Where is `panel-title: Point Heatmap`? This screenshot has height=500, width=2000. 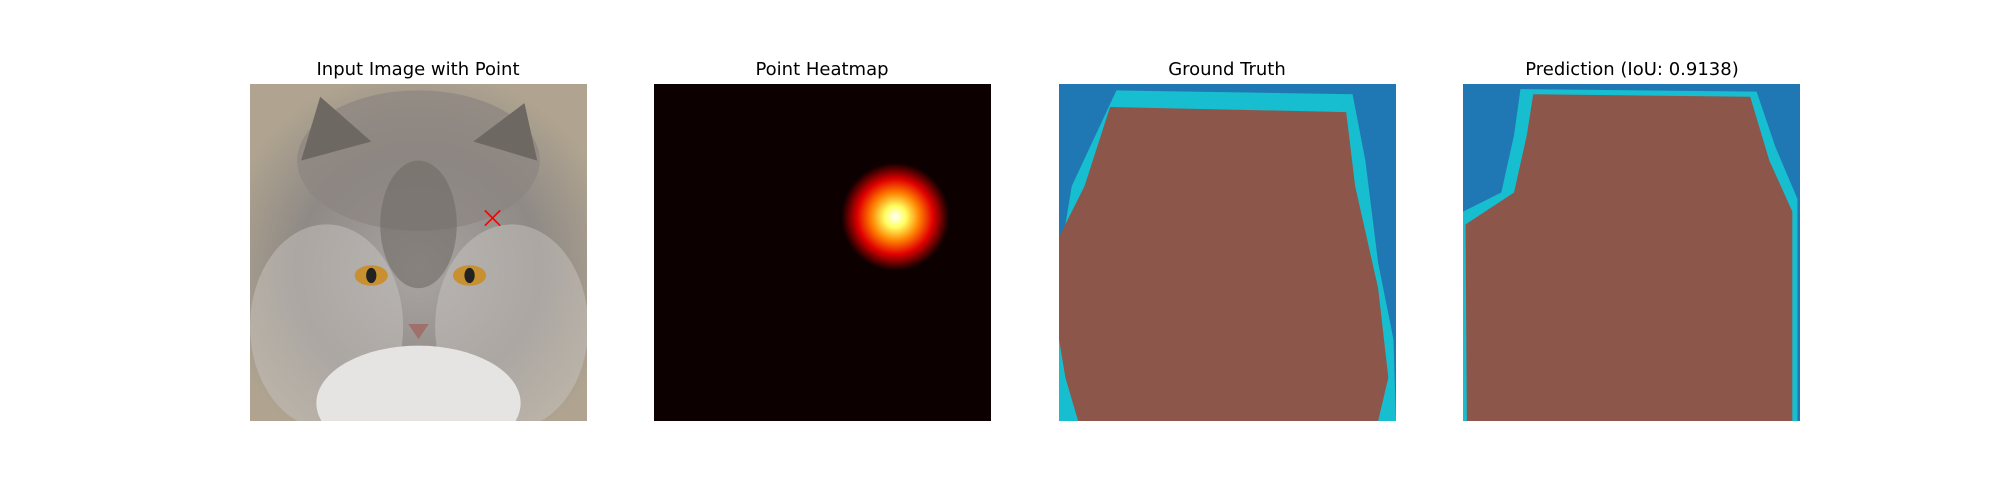
panel-title: Point Heatmap is located at coordinates (821, 69).